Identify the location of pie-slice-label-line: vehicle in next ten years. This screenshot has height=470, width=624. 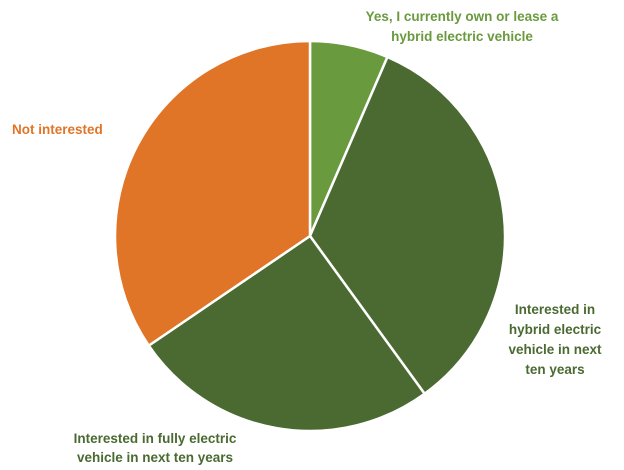
(155, 457).